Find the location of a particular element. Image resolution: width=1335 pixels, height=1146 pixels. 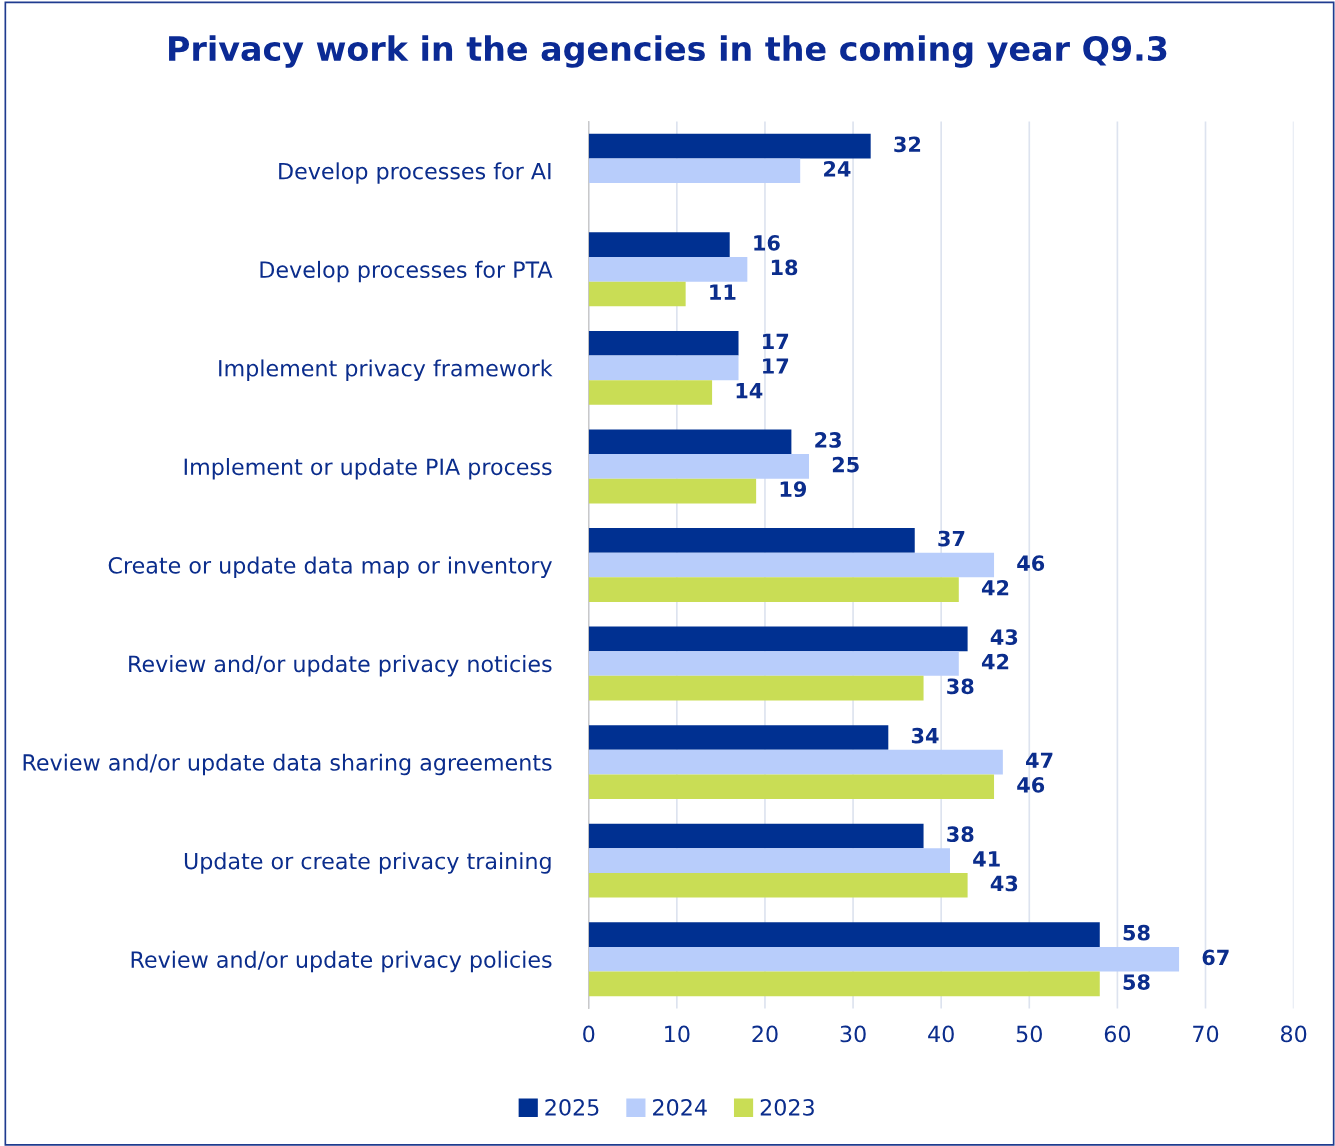

data-label: 24 is located at coordinates (837, 169).